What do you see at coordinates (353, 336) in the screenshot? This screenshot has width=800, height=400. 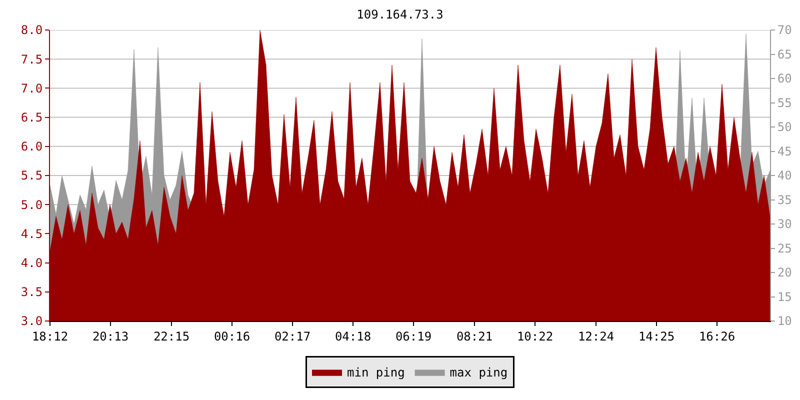 I see `x-tick-label: 04:18` at bounding box center [353, 336].